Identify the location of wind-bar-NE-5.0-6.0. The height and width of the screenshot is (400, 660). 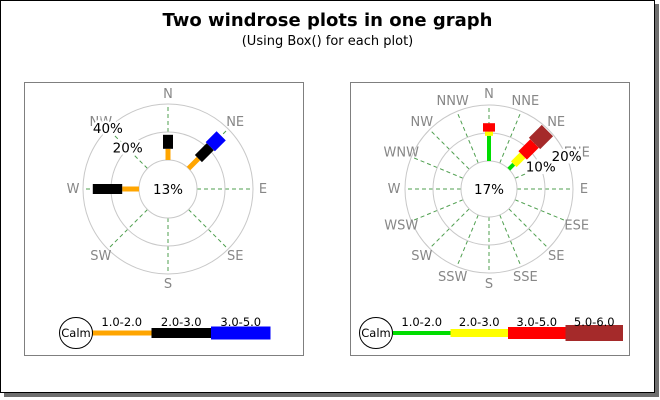
(541, 137).